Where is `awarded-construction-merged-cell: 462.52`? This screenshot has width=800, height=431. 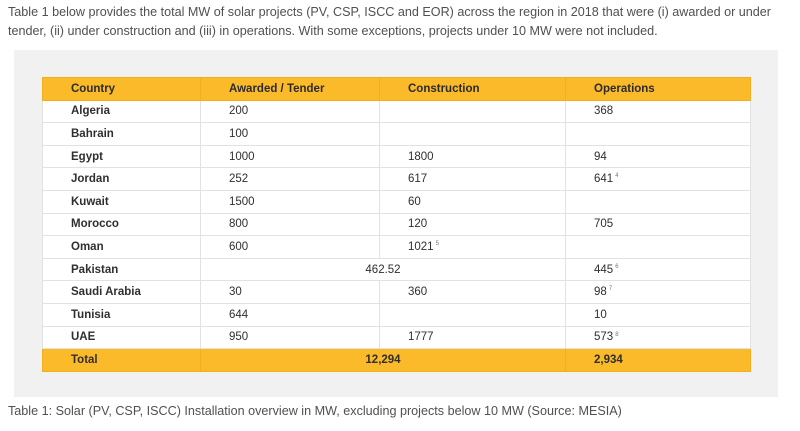 awarded-construction-merged-cell: 462.52 is located at coordinates (383, 269).